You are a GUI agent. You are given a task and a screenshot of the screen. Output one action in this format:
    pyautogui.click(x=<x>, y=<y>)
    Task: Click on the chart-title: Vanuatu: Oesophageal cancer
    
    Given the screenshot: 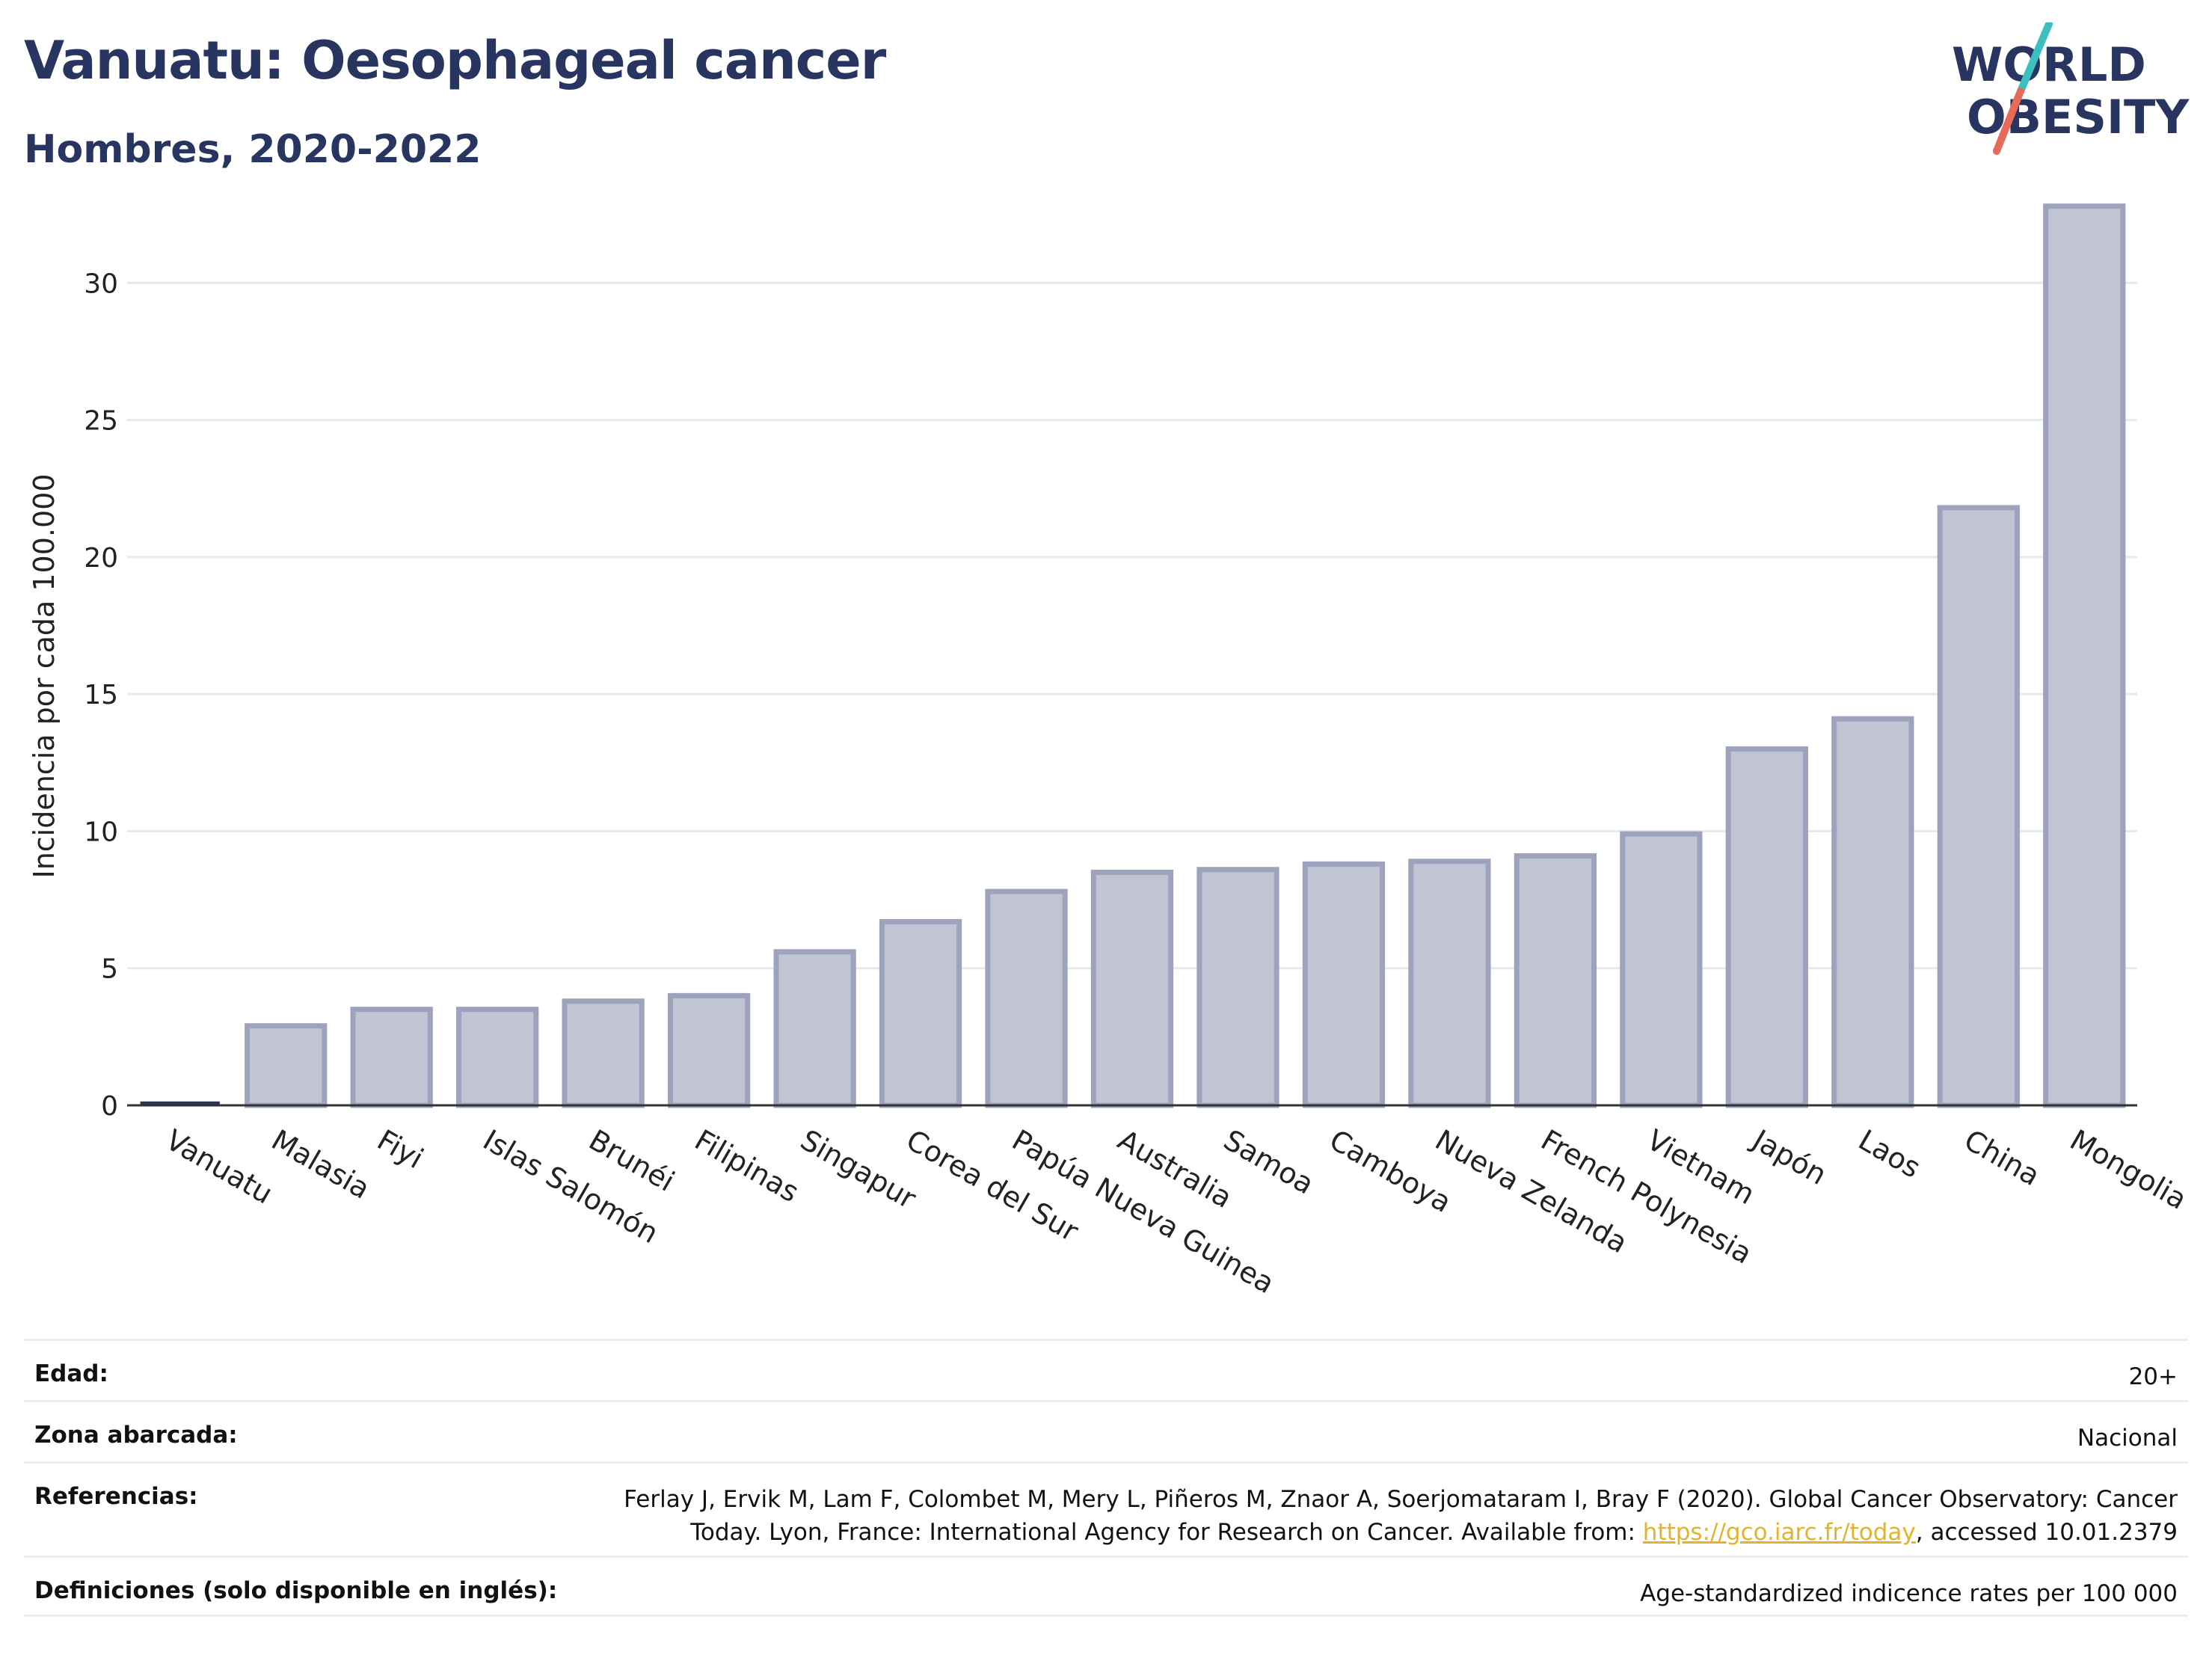 What is the action you would take?
    pyautogui.click(x=455, y=60)
    